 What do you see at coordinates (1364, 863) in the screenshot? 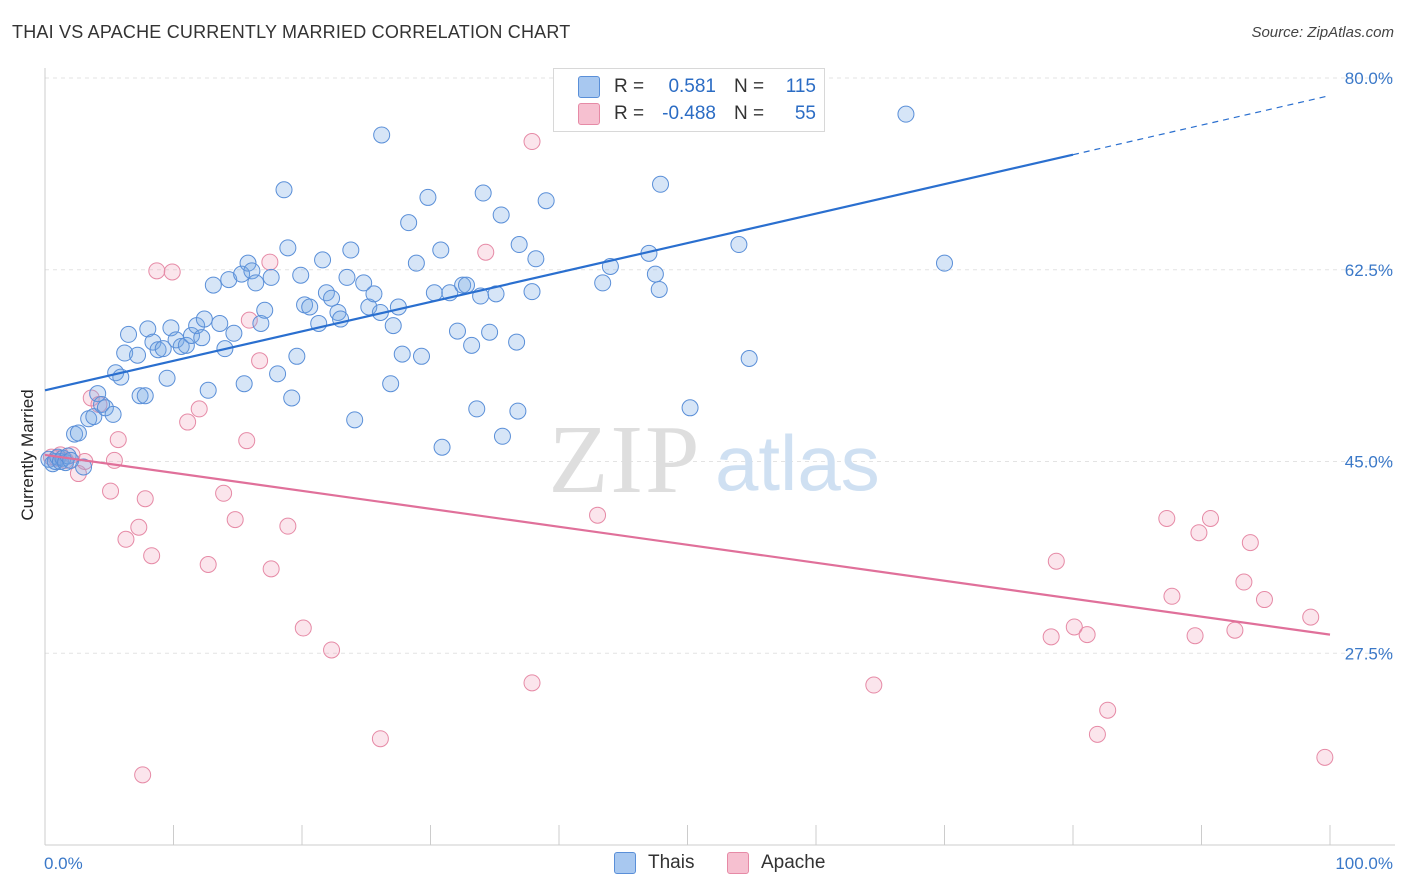
I see `x-tick-label: 100.0%` at bounding box center [1364, 863].